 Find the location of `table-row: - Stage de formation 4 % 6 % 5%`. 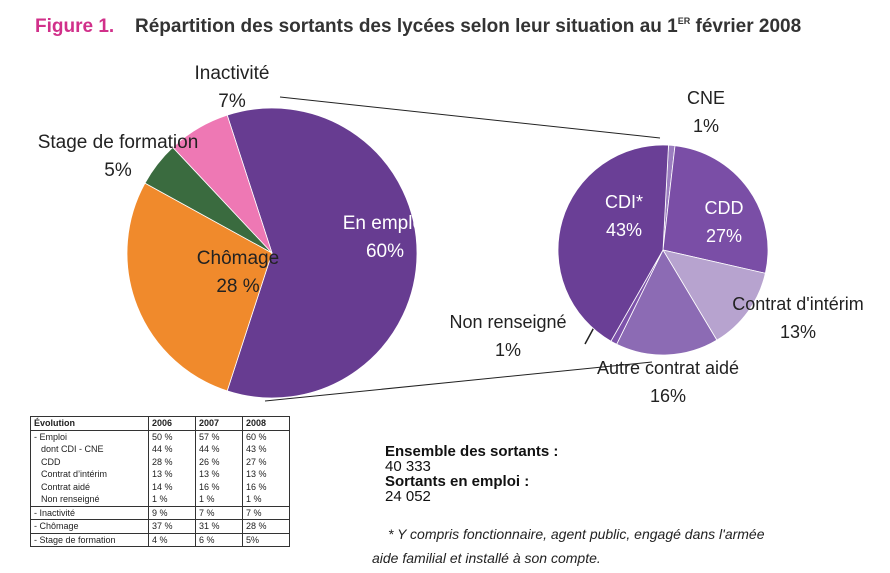

table-row: - Stage de formation 4 % 6 % 5% is located at coordinates (160, 539).